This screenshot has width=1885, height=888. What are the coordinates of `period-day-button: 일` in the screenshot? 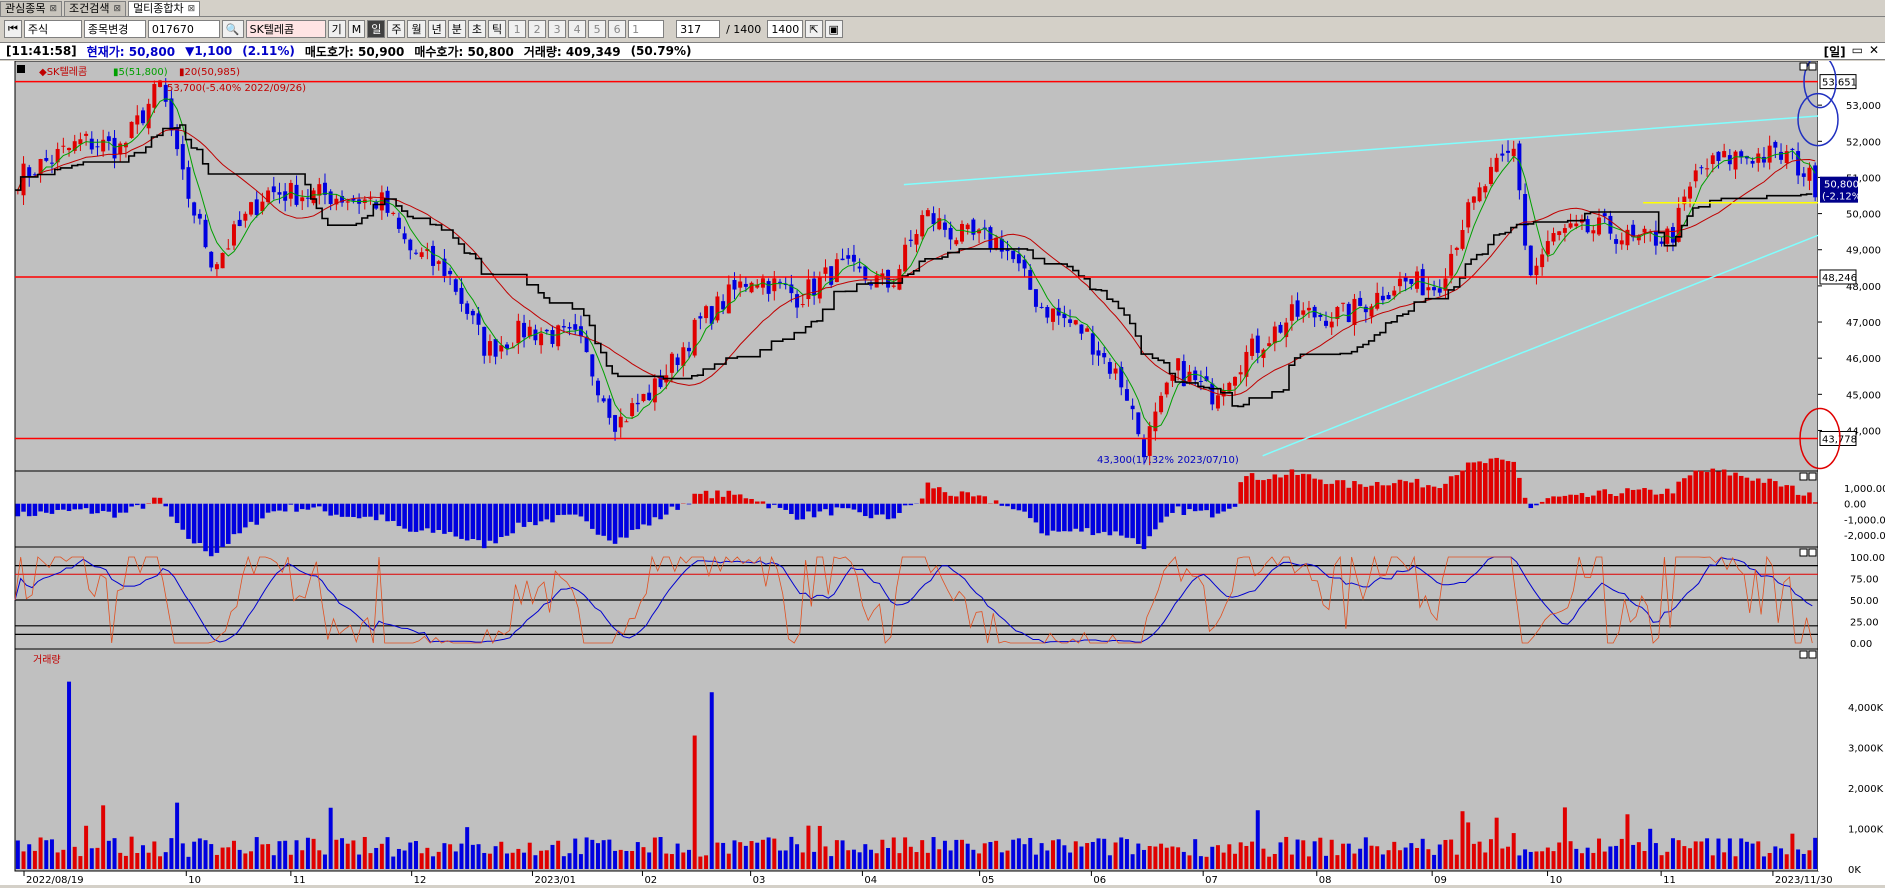 It's located at (376, 29).